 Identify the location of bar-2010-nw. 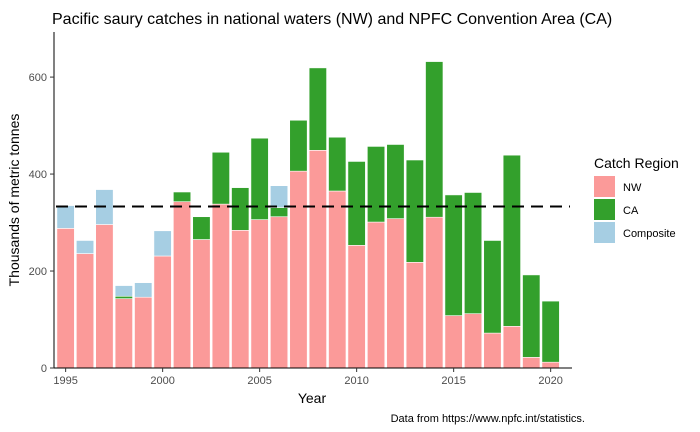
(356, 307).